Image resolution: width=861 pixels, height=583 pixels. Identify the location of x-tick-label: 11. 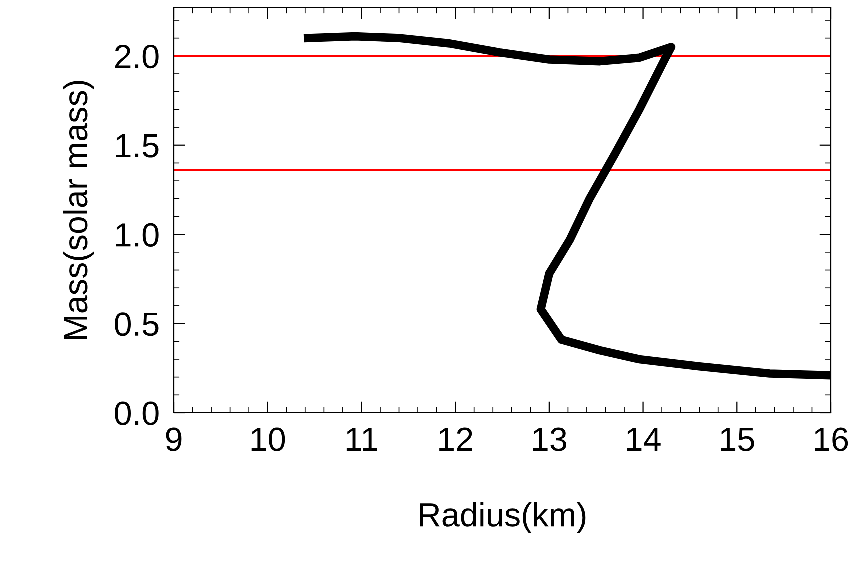
(362, 440).